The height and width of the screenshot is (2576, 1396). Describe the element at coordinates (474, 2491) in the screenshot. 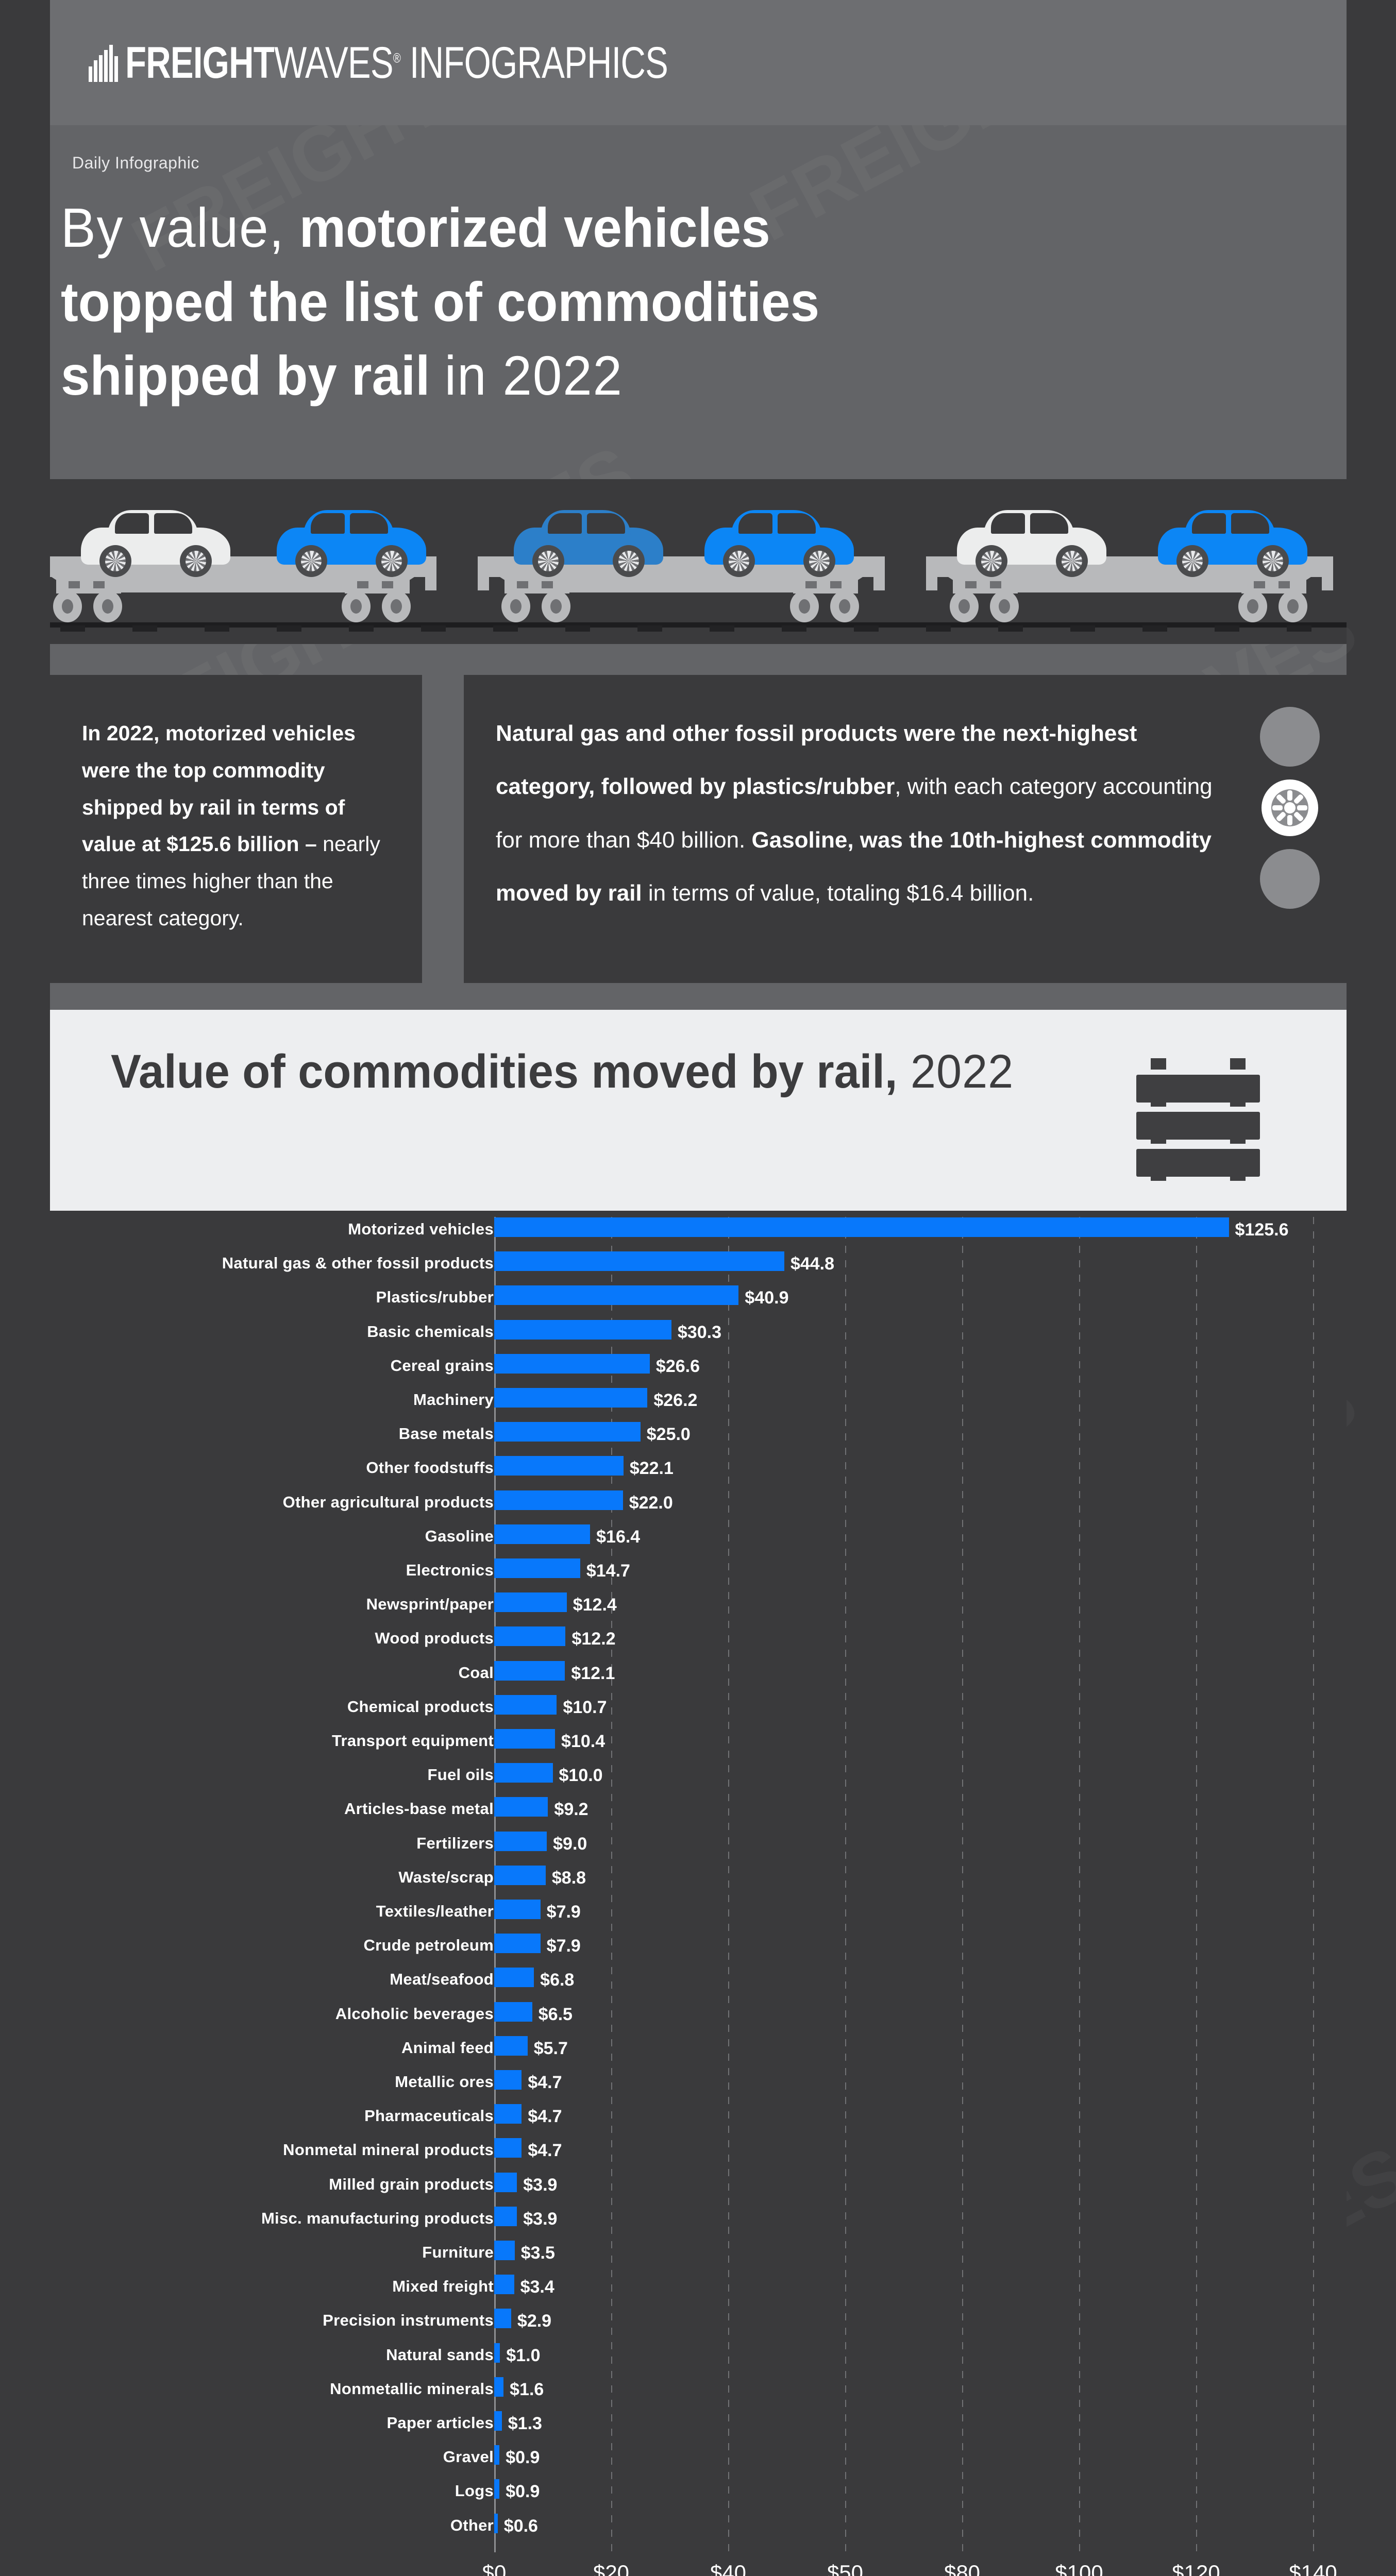

I see `bar-category-label: Logs` at that location.